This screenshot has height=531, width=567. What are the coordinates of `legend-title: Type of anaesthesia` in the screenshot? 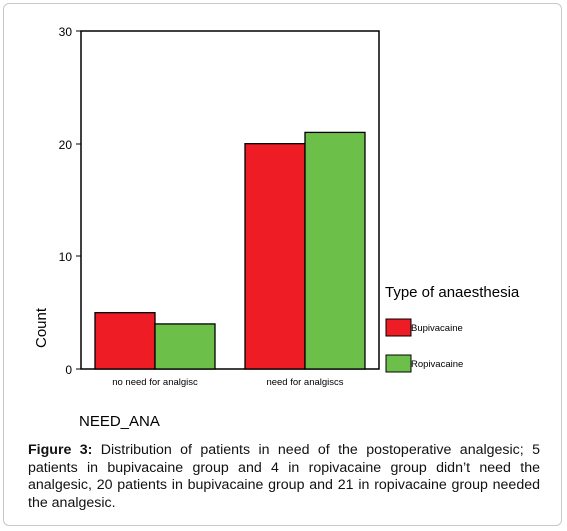 It's located at (452, 292).